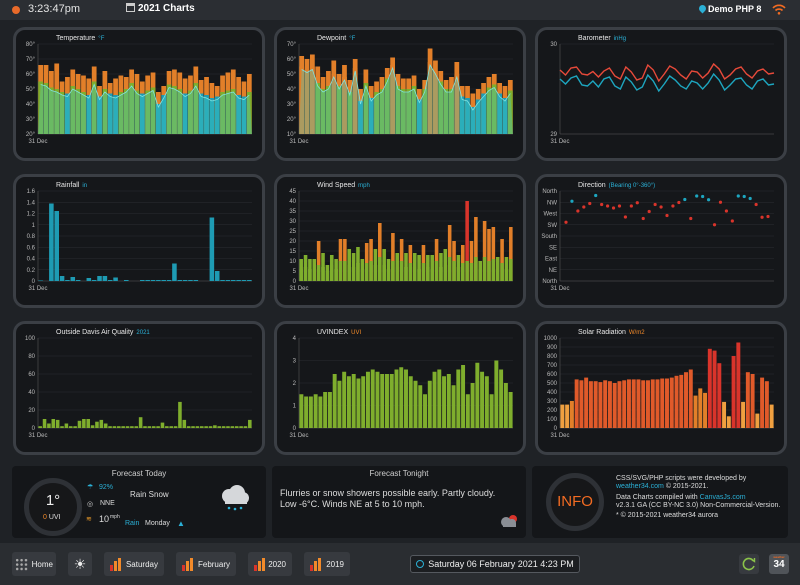 The height and width of the screenshot is (585, 800). What do you see at coordinates (327, 564) in the screenshot?
I see `year-2019-button: 2019` at bounding box center [327, 564].